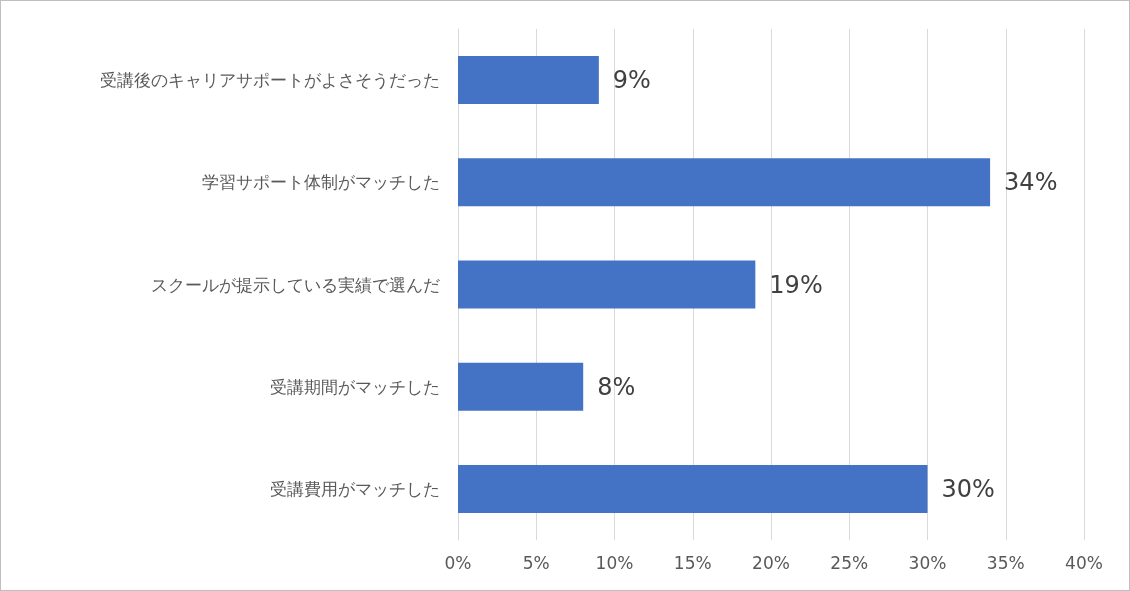 This screenshot has width=1130, height=591. What do you see at coordinates (616, 386) in the screenshot?
I see `data-label: 8%` at bounding box center [616, 386].